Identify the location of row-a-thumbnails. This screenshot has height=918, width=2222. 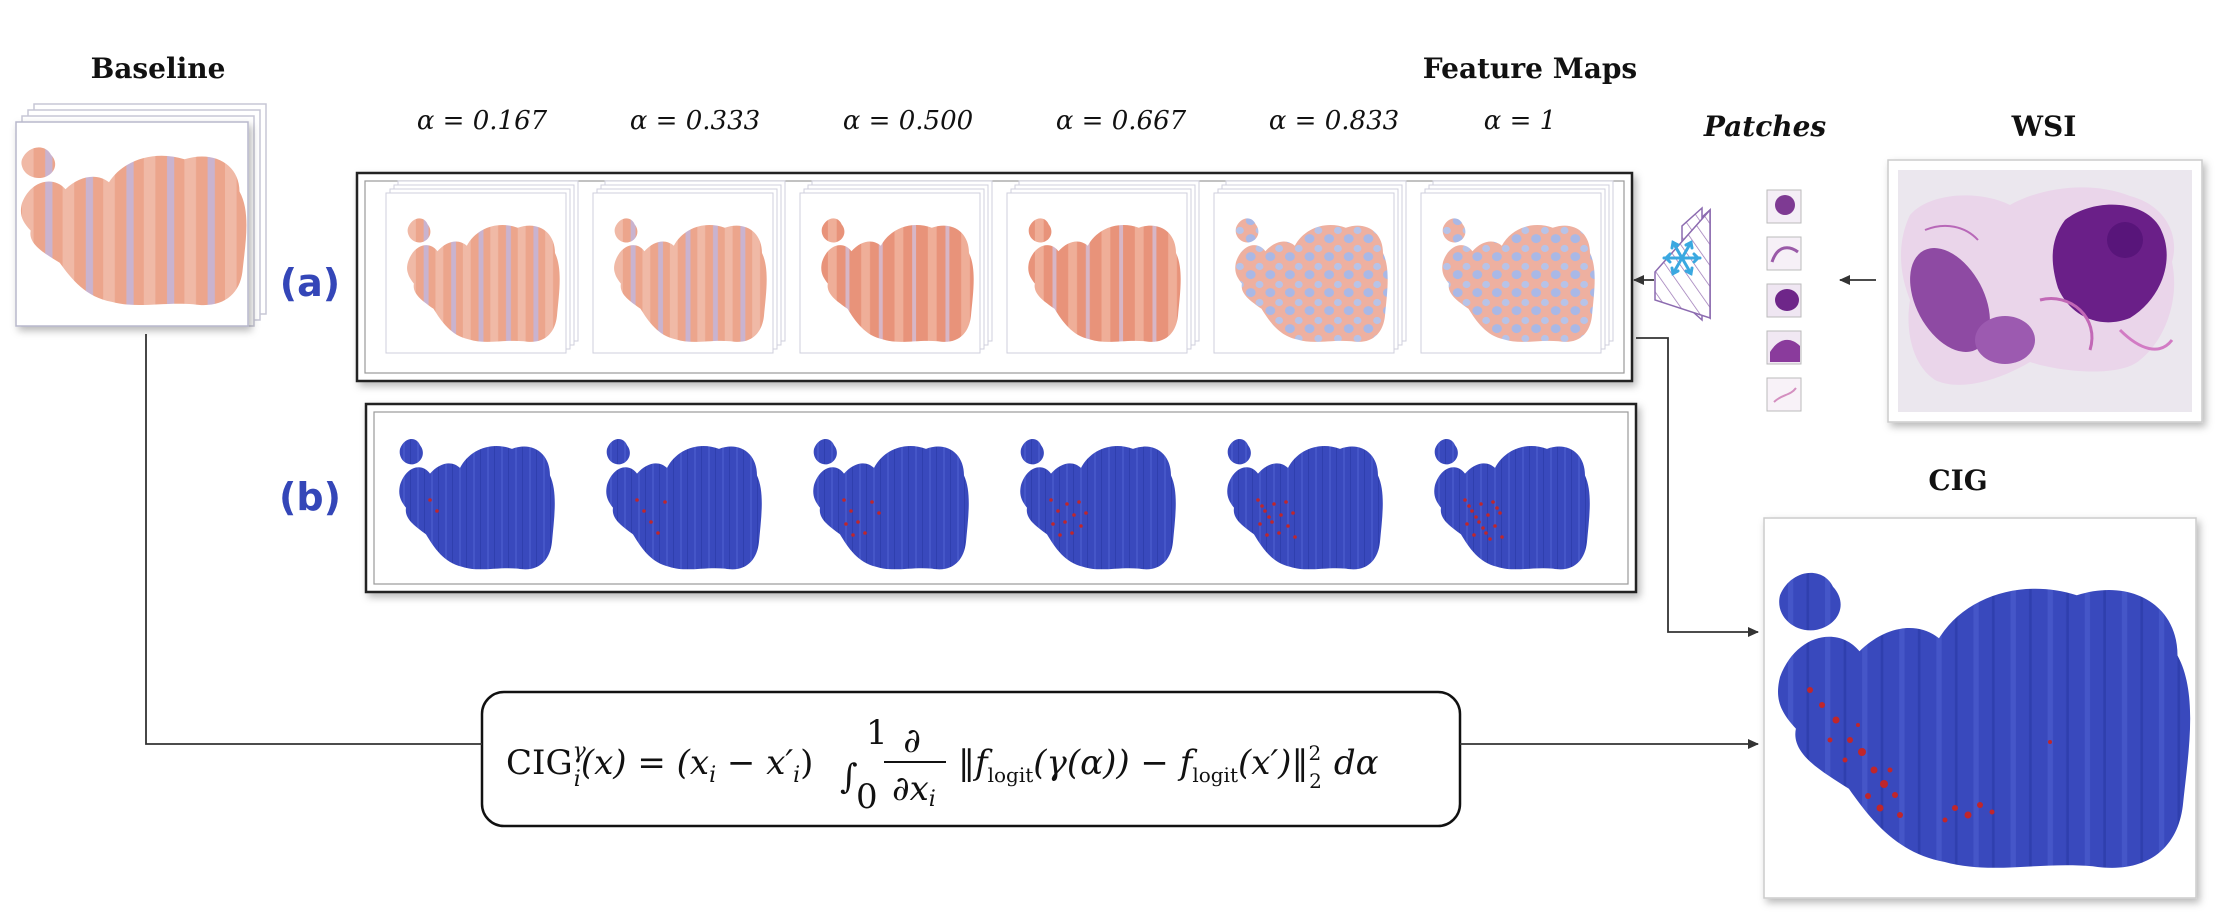
(999, 267).